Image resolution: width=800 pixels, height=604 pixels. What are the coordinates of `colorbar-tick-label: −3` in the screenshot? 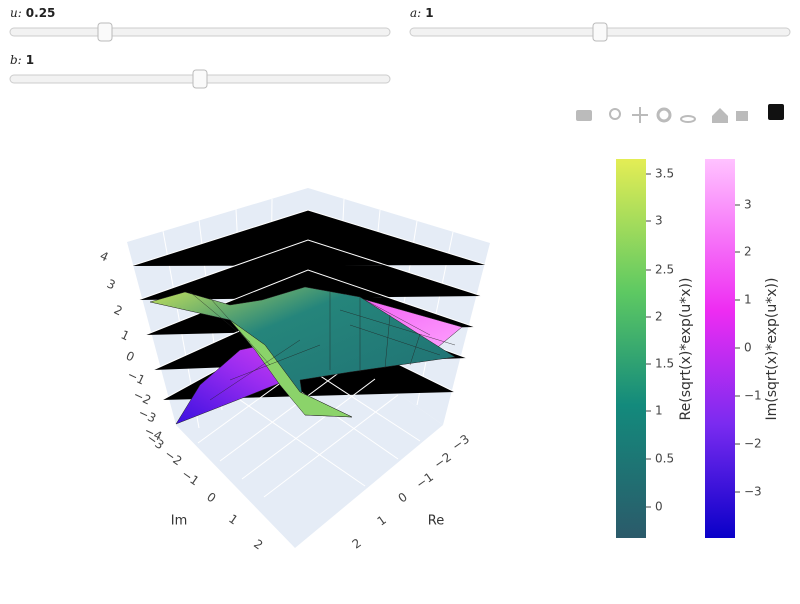 It's located at (753, 492).